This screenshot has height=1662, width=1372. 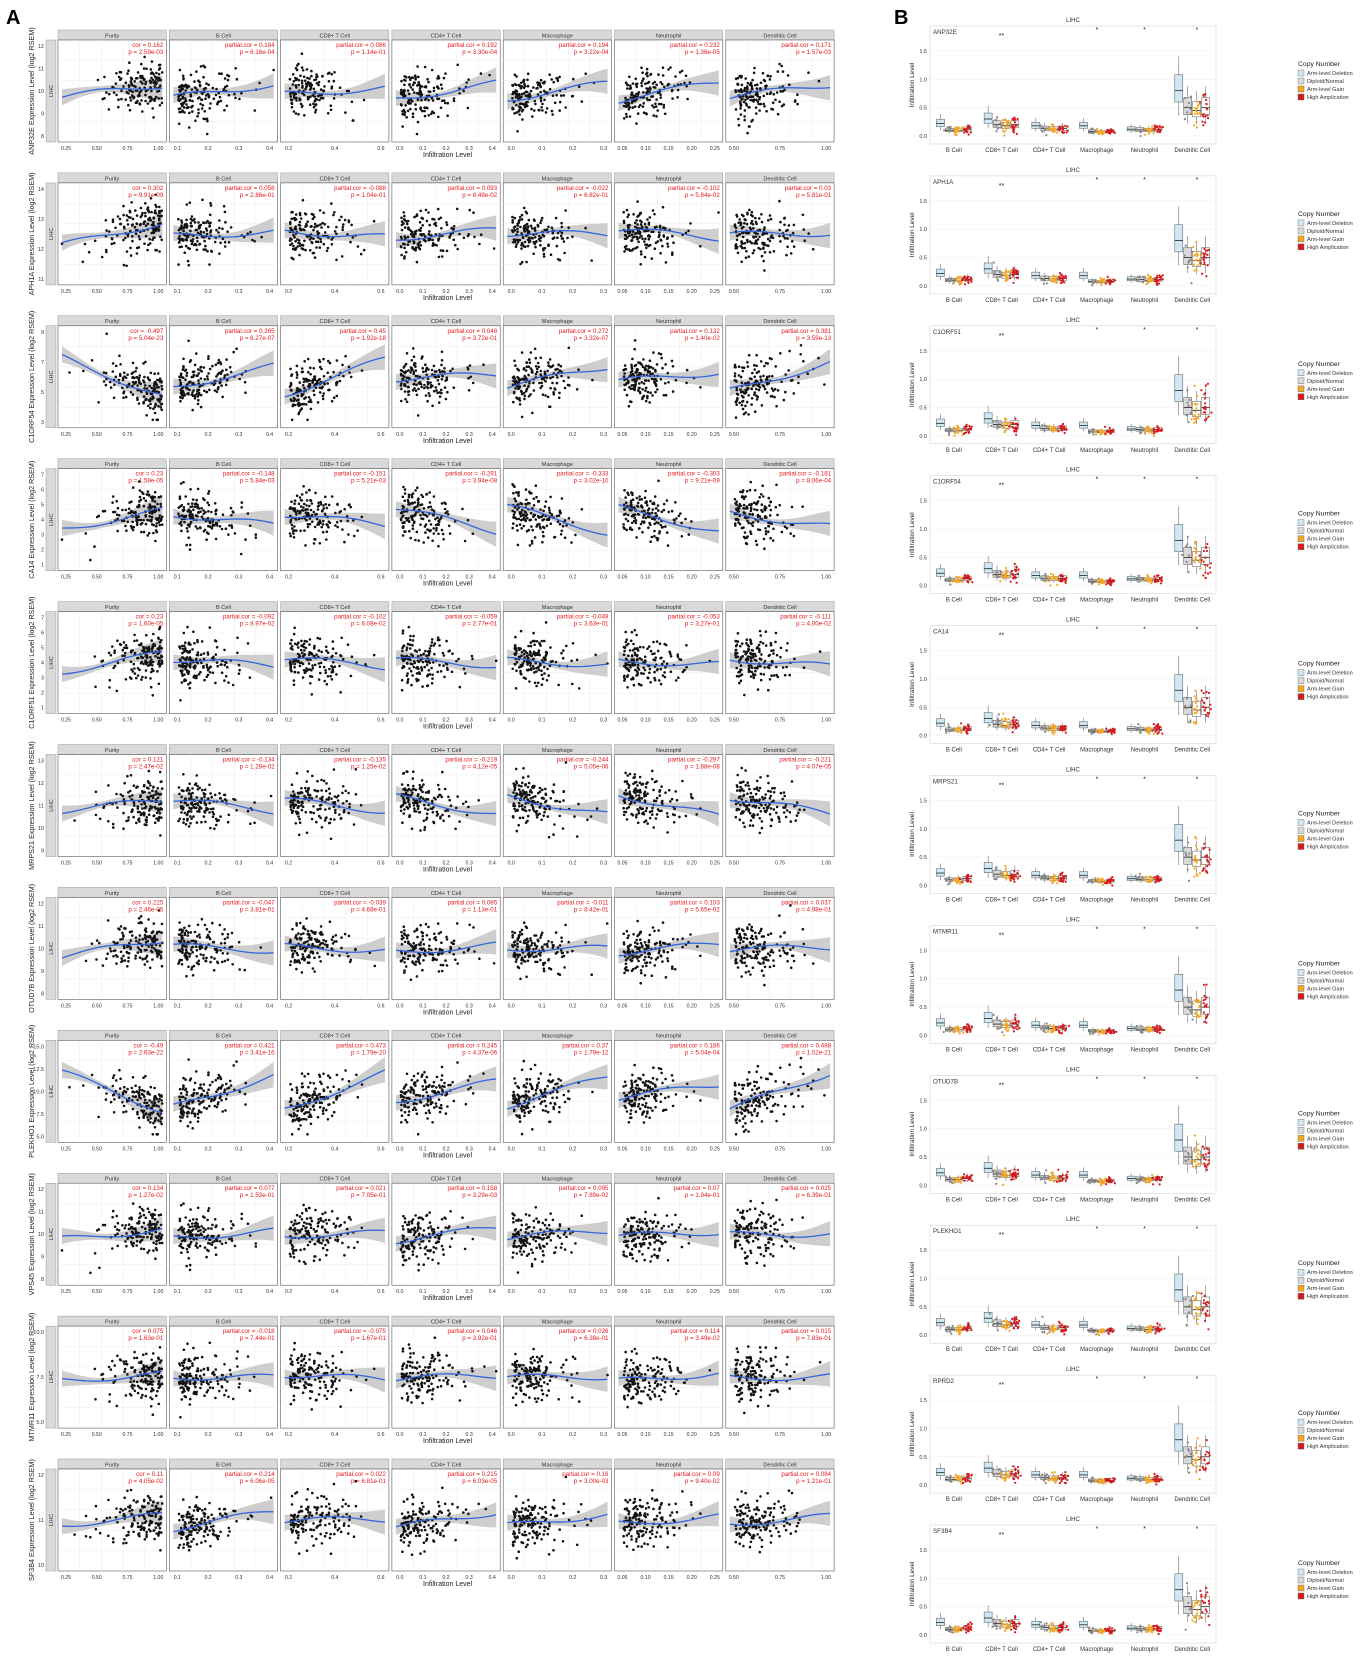 I want to click on column-strip-label: CD8+ T Cell, so click(x=335, y=36).